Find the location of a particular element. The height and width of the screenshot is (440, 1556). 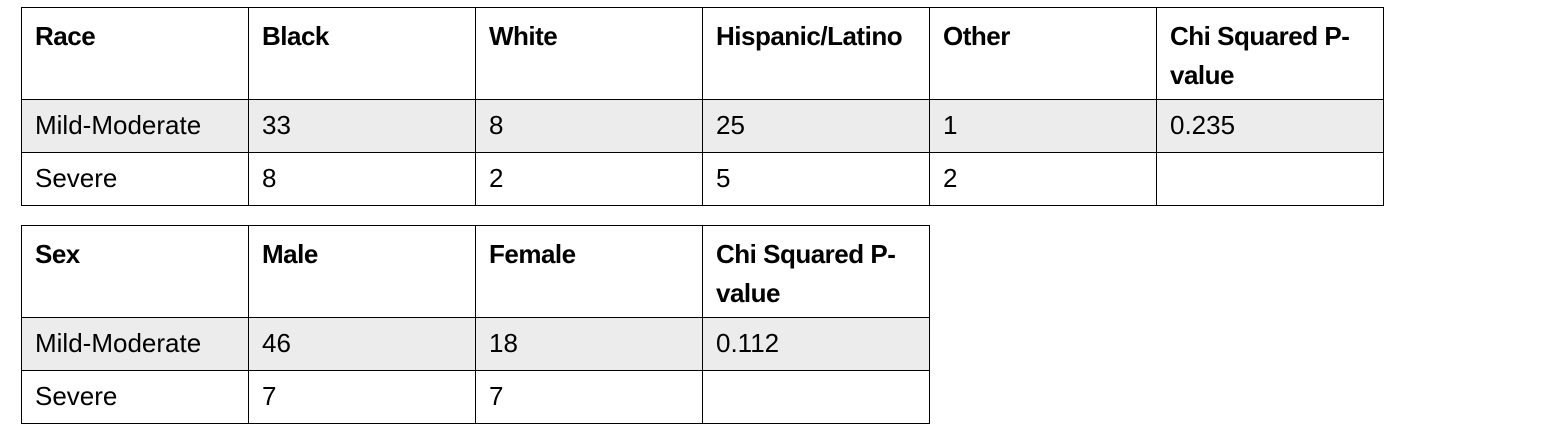

cell: 1 is located at coordinates (1043, 126).